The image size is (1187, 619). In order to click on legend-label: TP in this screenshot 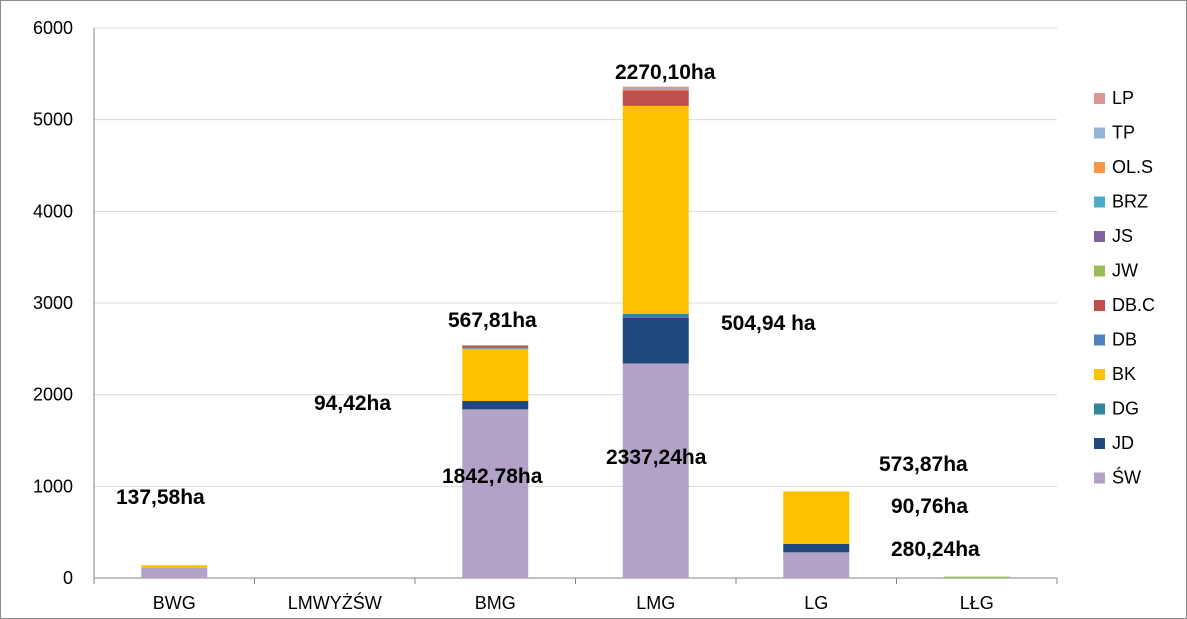, I will do `click(1123, 133)`.